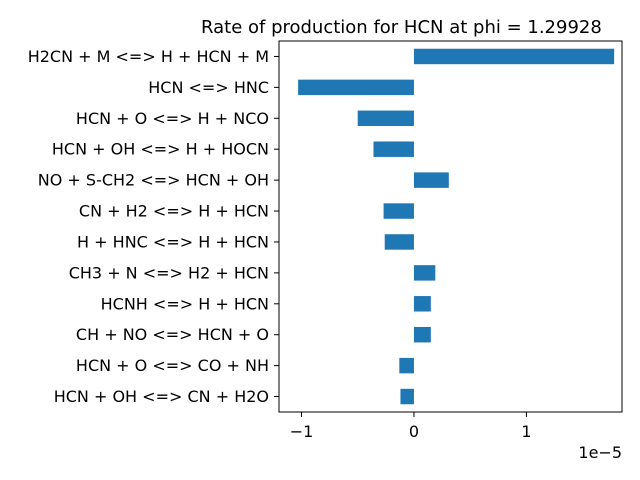  Describe the element at coordinates (208, 87) in the screenshot. I see `category-label: HCN <=> HNC` at that location.